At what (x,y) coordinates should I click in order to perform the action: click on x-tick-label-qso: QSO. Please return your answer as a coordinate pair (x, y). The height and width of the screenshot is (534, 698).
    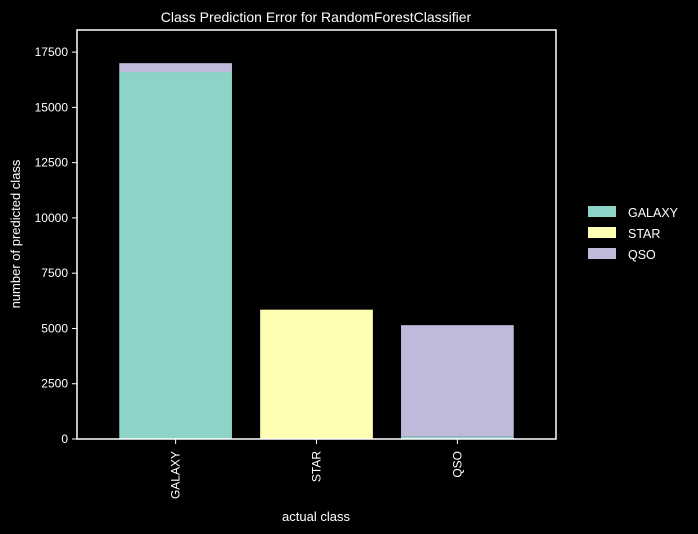
    Looking at the image, I should click on (457, 464).